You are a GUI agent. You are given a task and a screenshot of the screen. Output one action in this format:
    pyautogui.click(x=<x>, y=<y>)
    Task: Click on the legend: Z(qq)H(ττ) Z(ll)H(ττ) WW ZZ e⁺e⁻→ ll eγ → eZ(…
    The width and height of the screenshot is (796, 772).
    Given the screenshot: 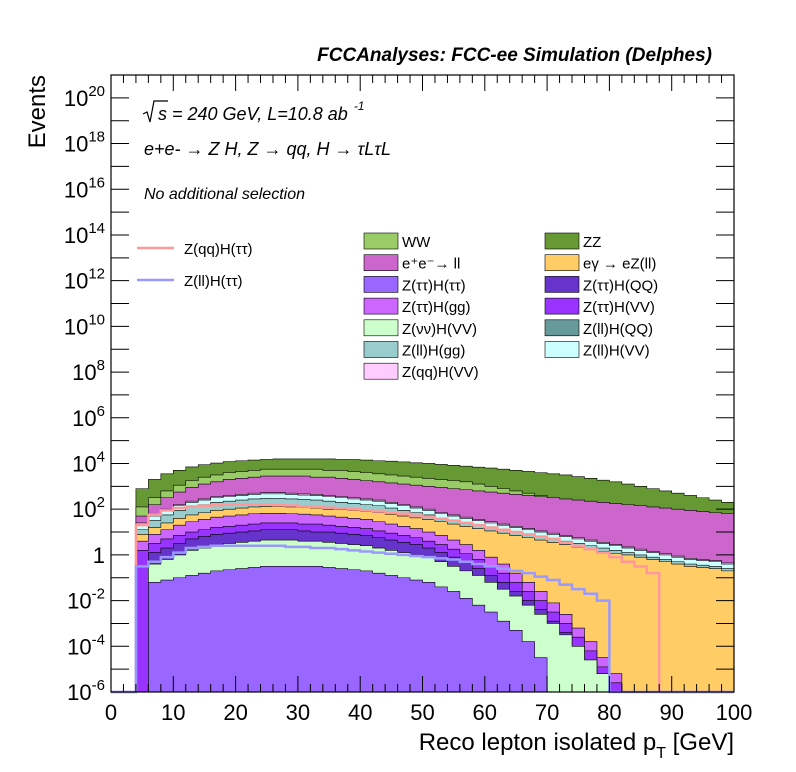 What is the action you would take?
    pyautogui.click(x=397, y=306)
    